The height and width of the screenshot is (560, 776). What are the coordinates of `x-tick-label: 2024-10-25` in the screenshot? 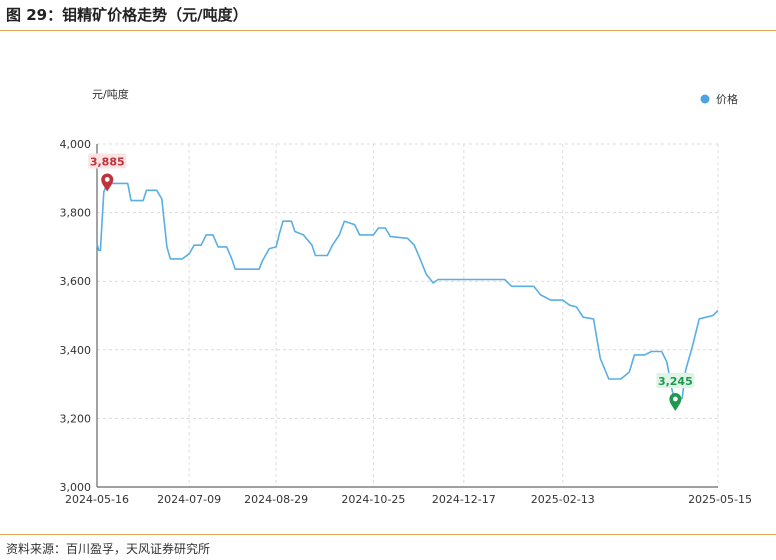 It's located at (373, 499).